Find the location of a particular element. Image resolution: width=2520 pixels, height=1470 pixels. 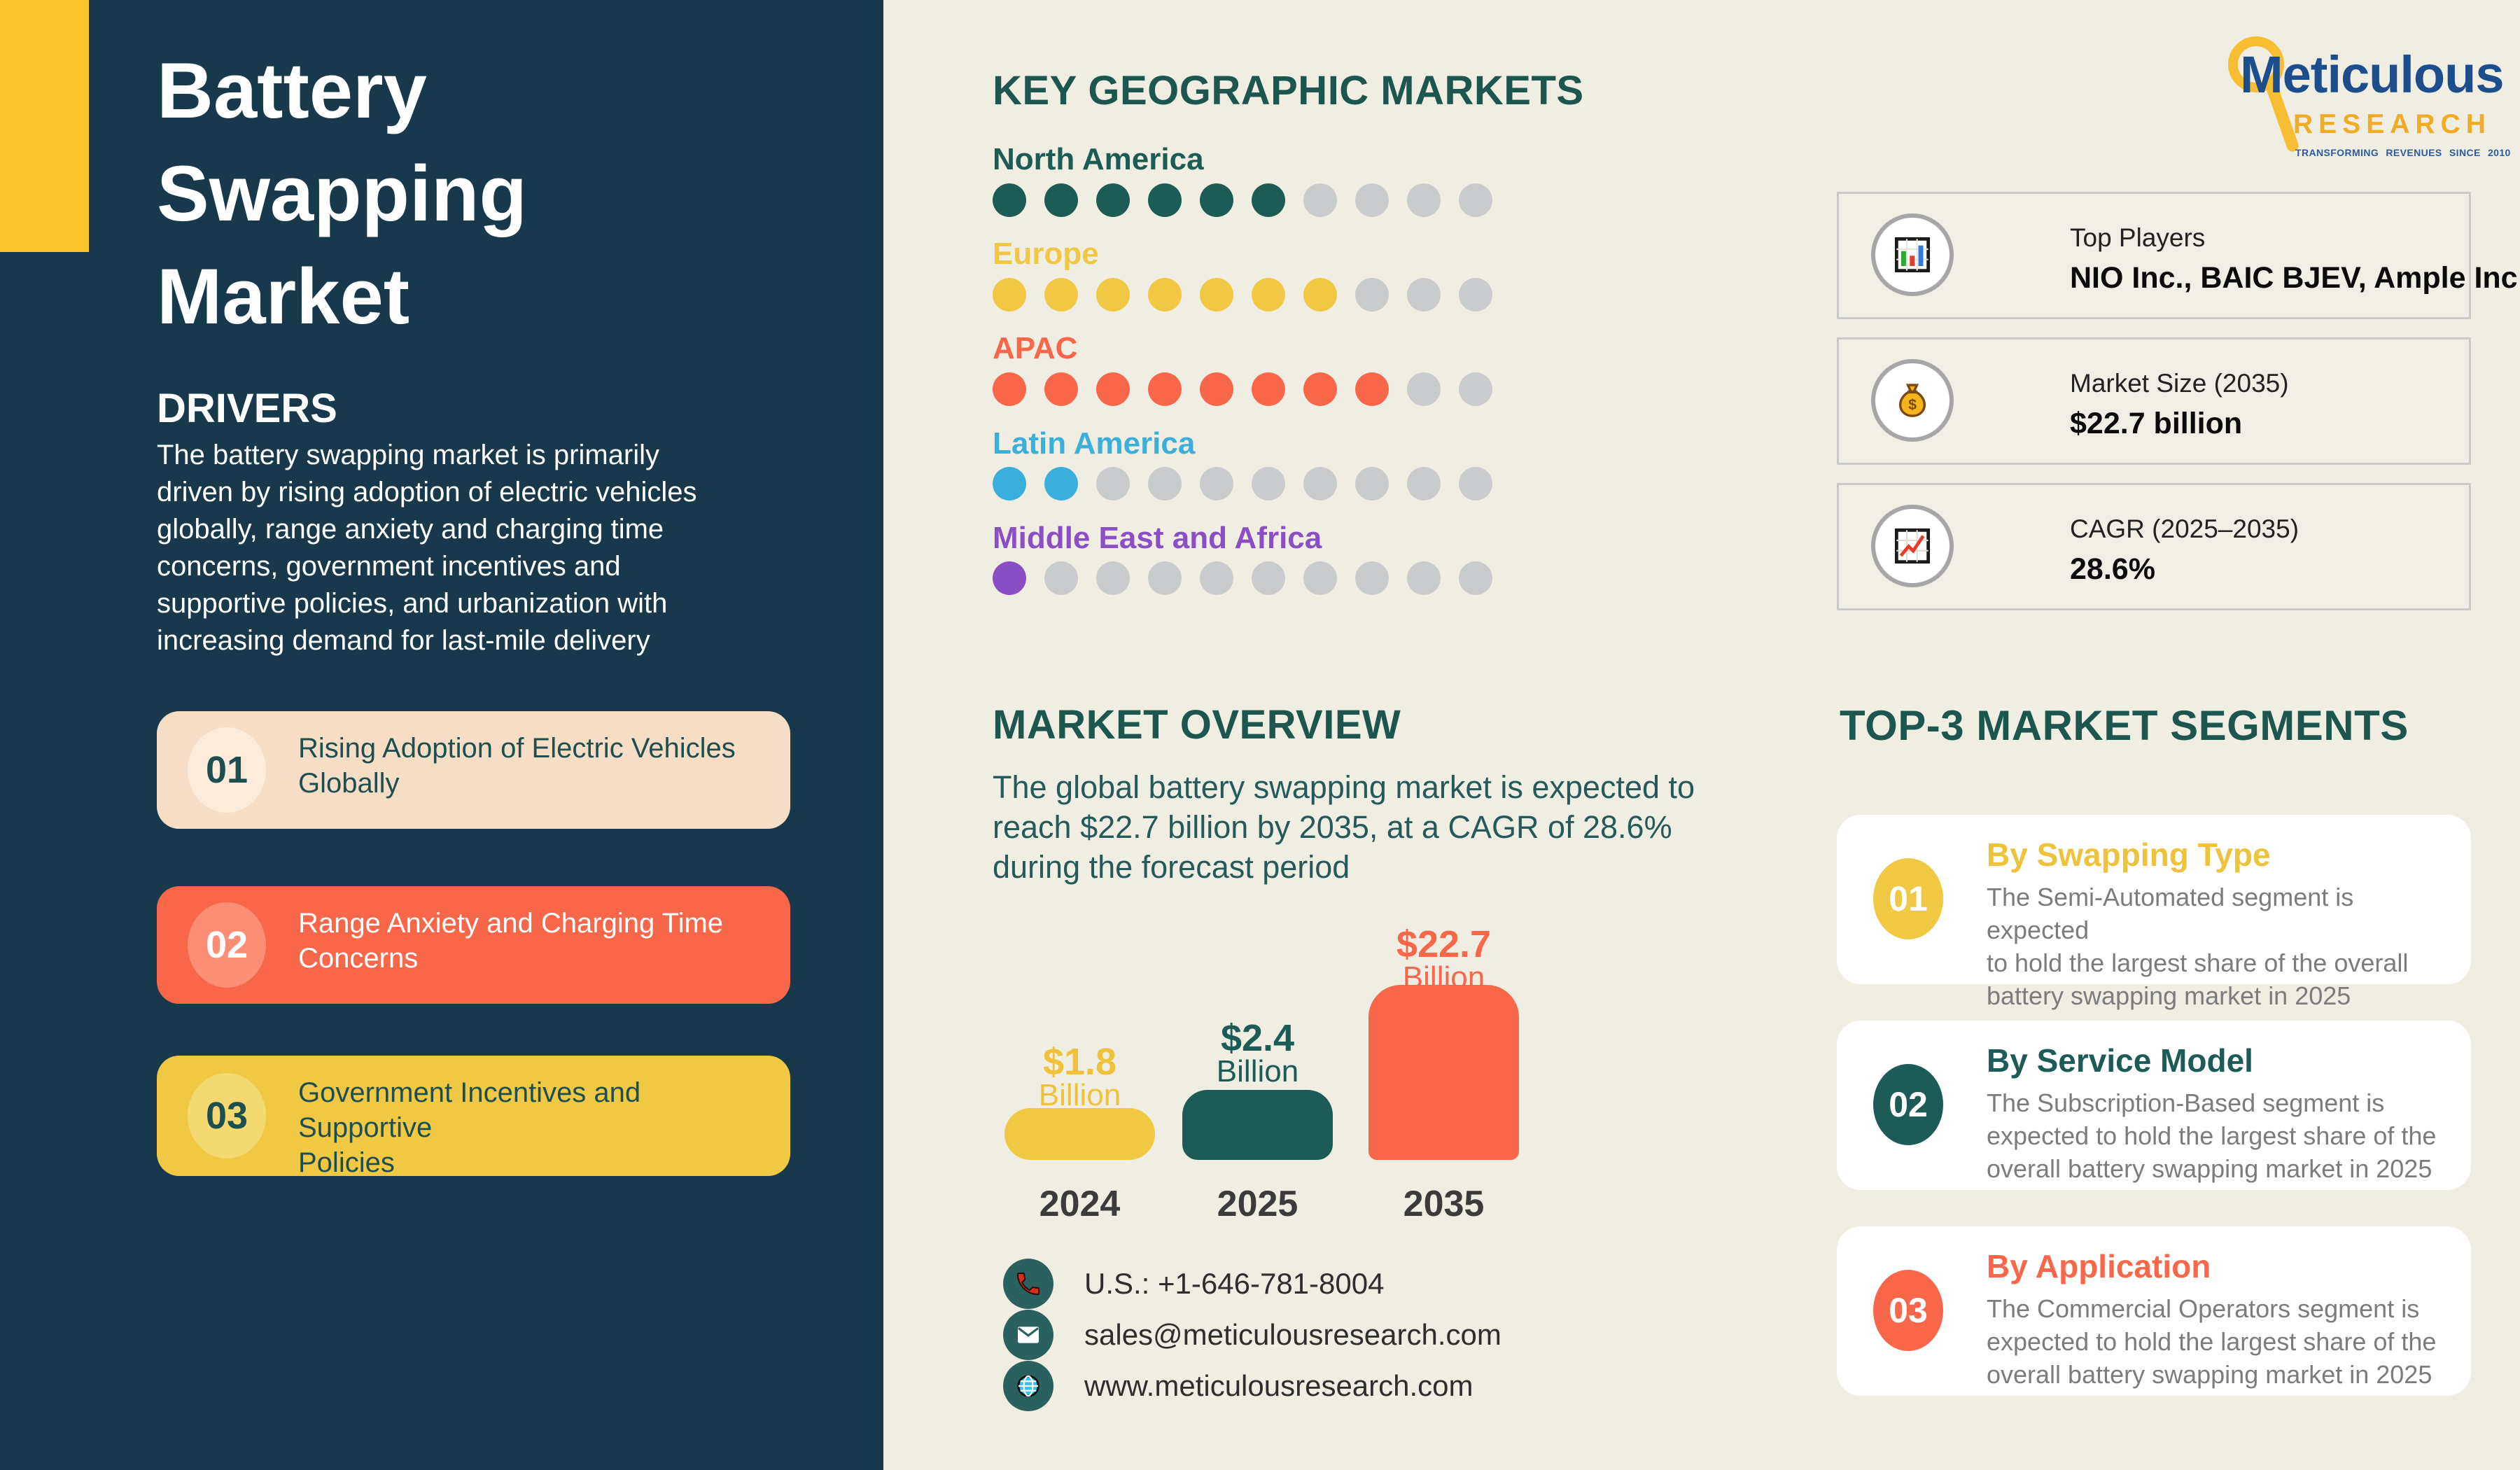

globe-icon is located at coordinates (1028, 1386).